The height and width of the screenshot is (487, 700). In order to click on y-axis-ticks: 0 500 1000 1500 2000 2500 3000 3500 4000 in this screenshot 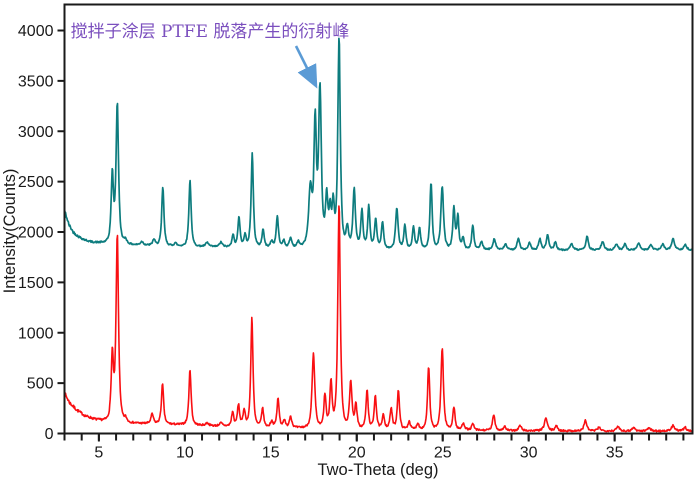, I will do `click(41, 233)`.